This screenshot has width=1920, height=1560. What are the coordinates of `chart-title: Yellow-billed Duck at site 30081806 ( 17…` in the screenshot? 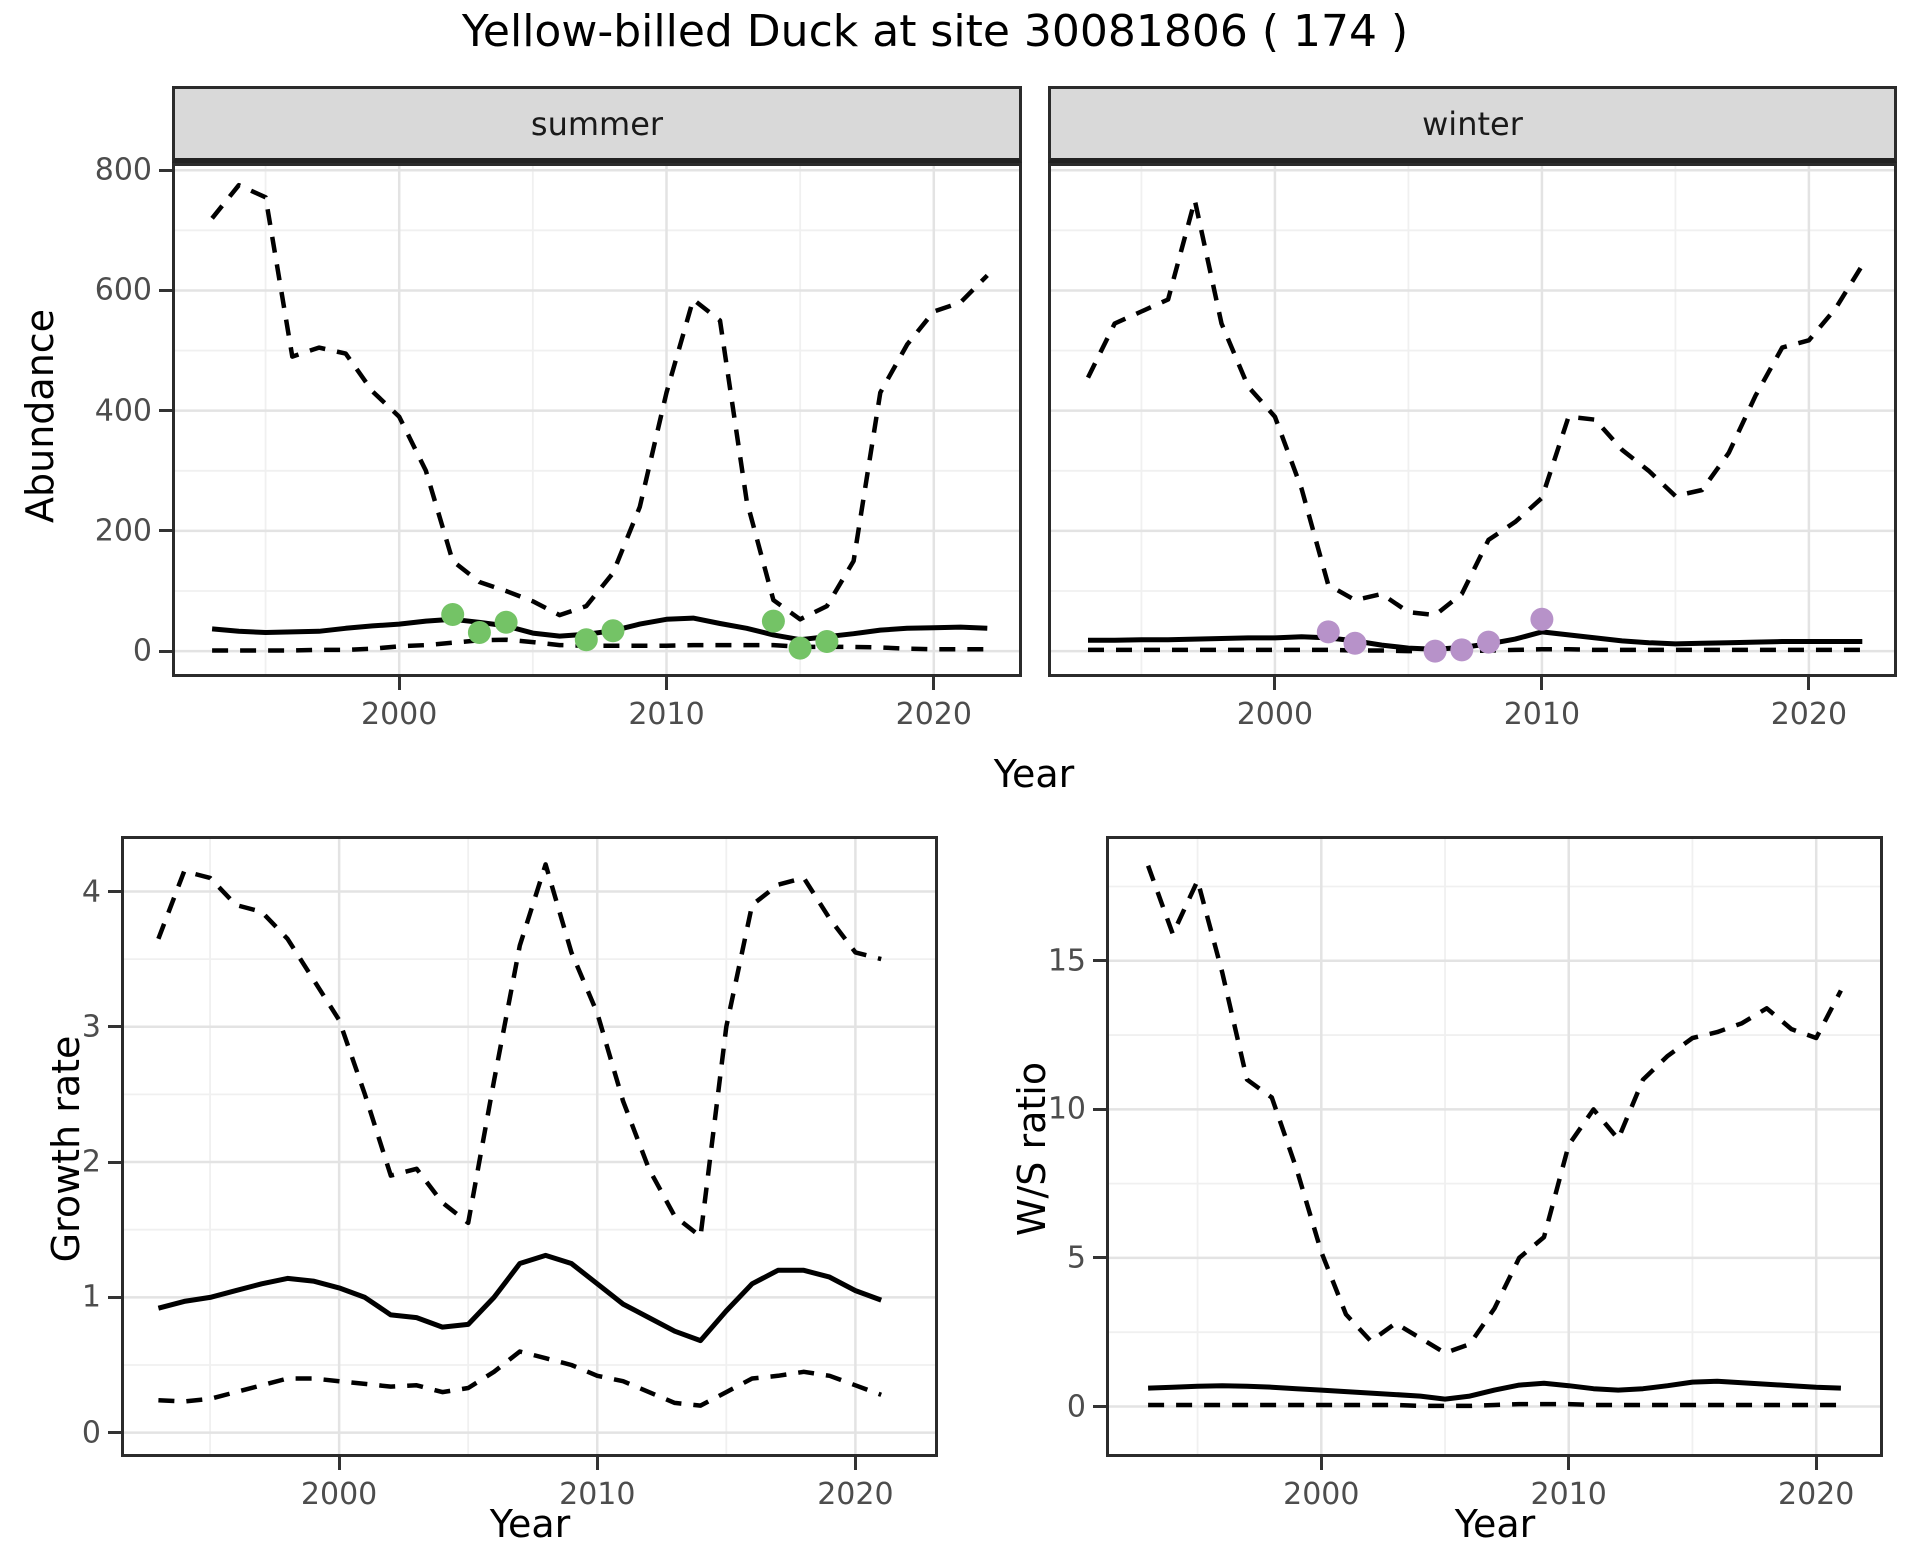 It's located at (935, 31).